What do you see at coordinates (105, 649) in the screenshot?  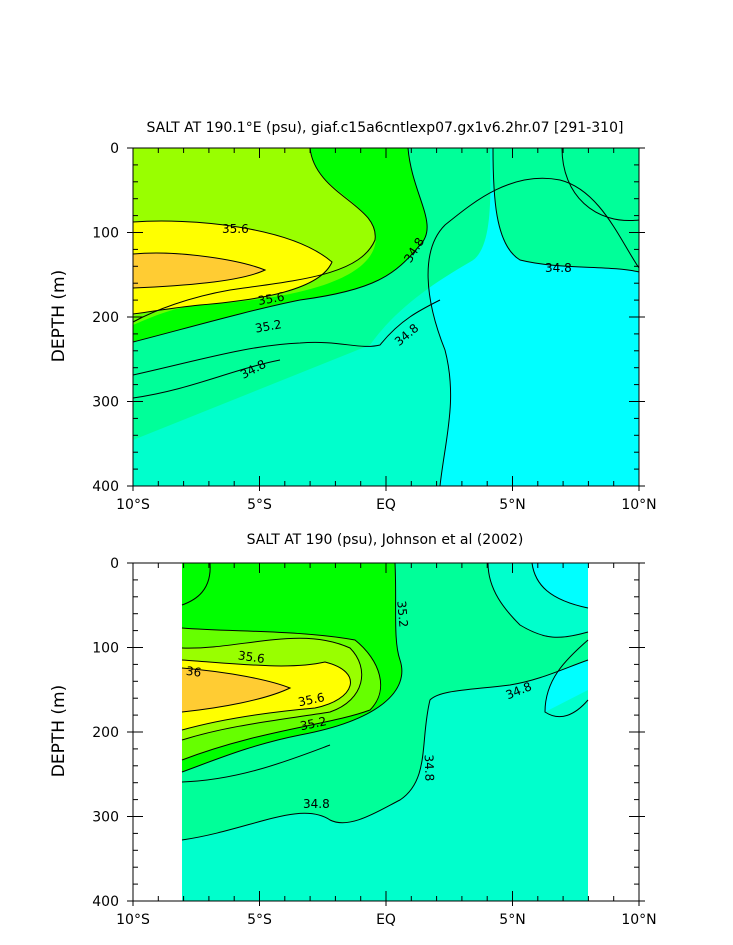 I see `bottom-y-tick-label: 100` at bounding box center [105, 649].